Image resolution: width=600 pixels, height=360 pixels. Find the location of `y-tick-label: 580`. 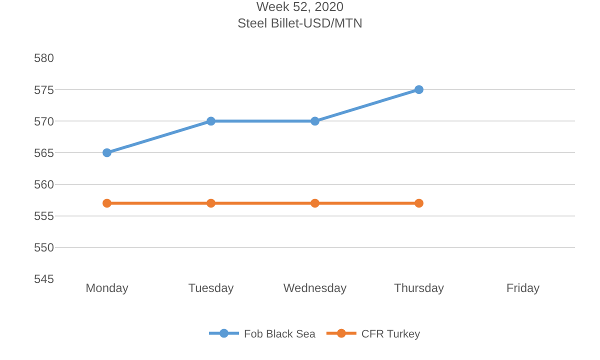

y-tick-label: 580 is located at coordinates (44, 58).